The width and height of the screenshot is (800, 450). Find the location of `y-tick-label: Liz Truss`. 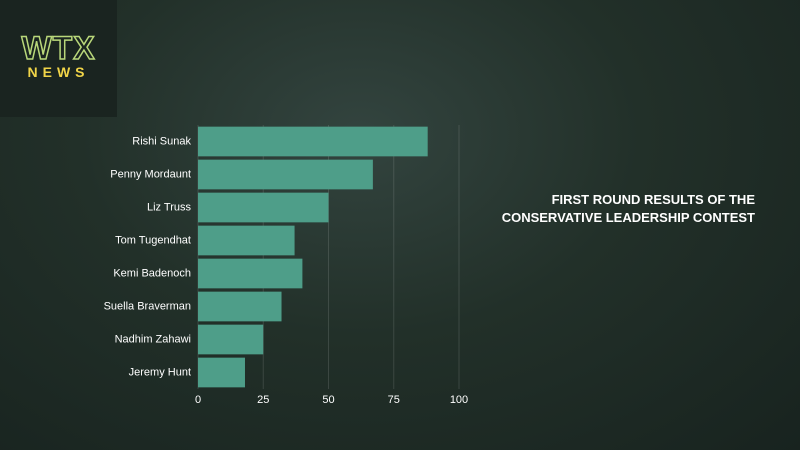

y-tick-label: Liz Truss is located at coordinates (169, 207).